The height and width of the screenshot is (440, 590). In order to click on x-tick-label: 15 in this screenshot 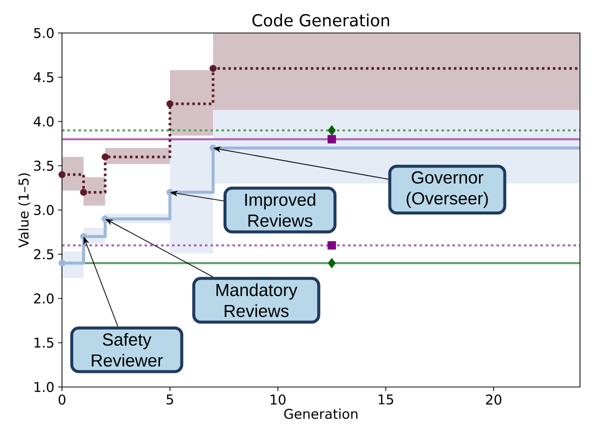, I will do `click(386, 399)`.